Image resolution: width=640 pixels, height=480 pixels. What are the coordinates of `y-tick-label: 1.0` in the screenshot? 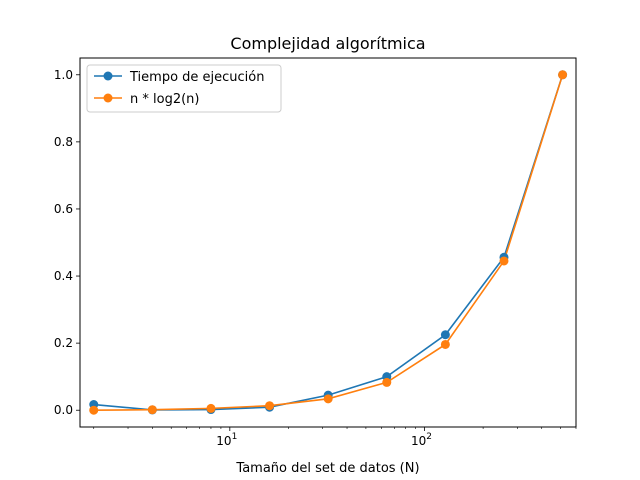 It's located at (63, 75).